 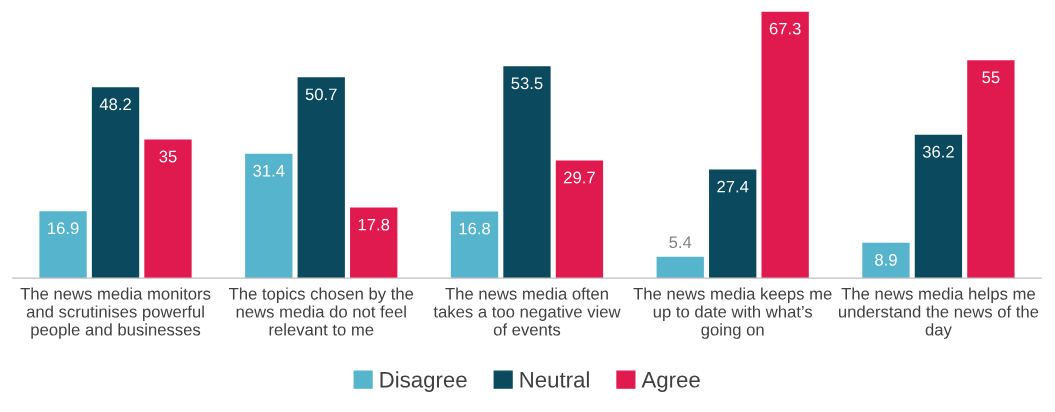 I want to click on data-label: 35, so click(x=168, y=156).